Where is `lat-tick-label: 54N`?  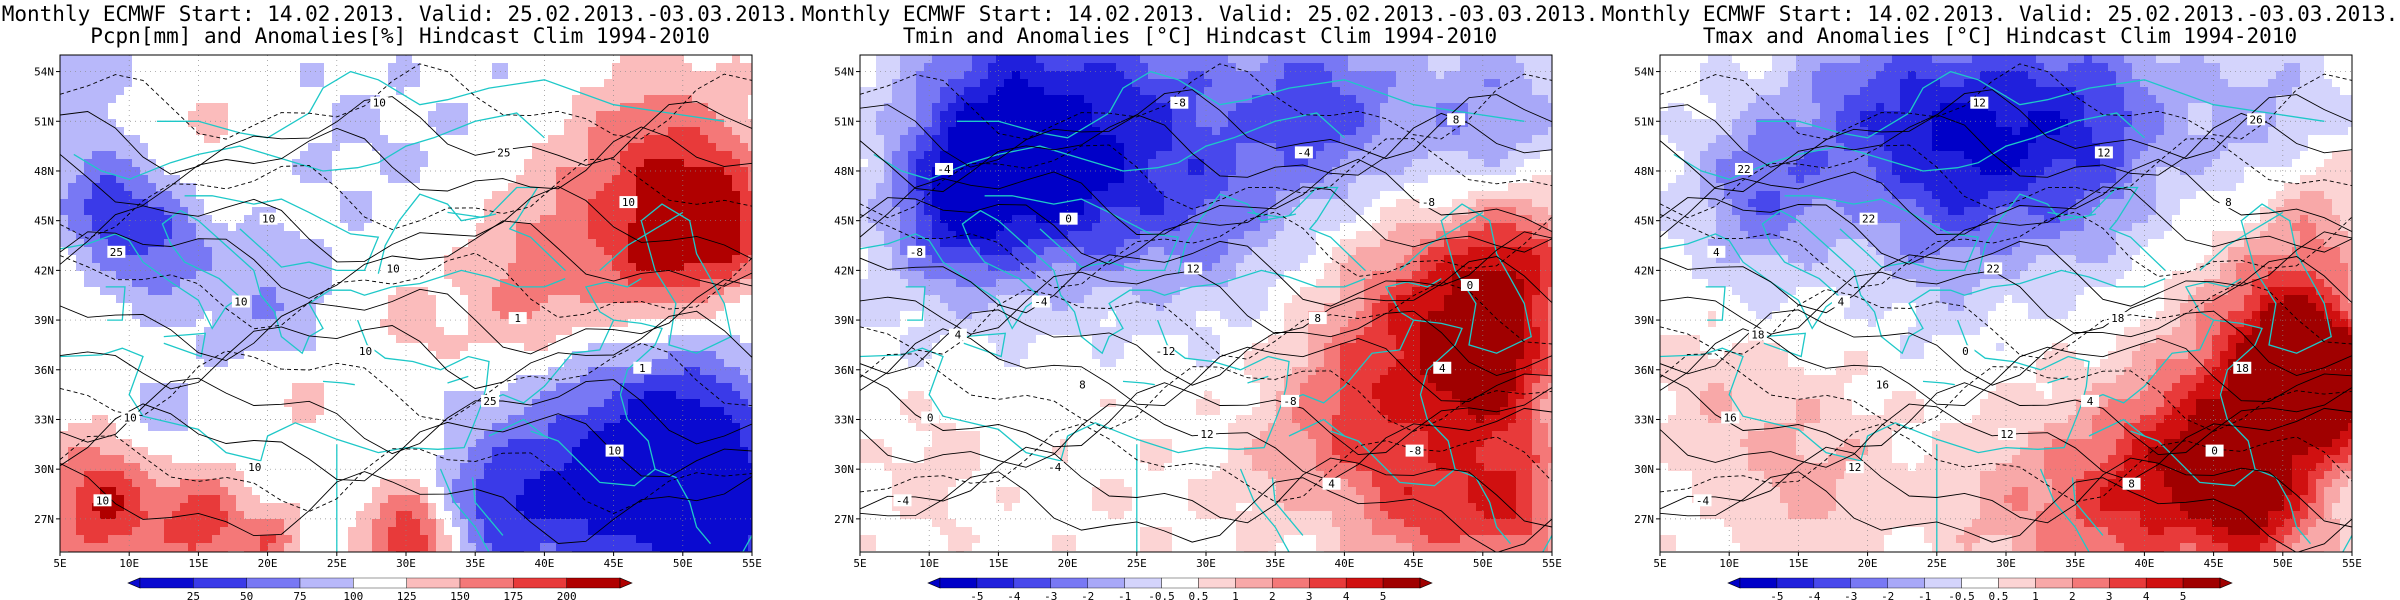
lat-tick-label: 54N is located at coordinates (44, 72).